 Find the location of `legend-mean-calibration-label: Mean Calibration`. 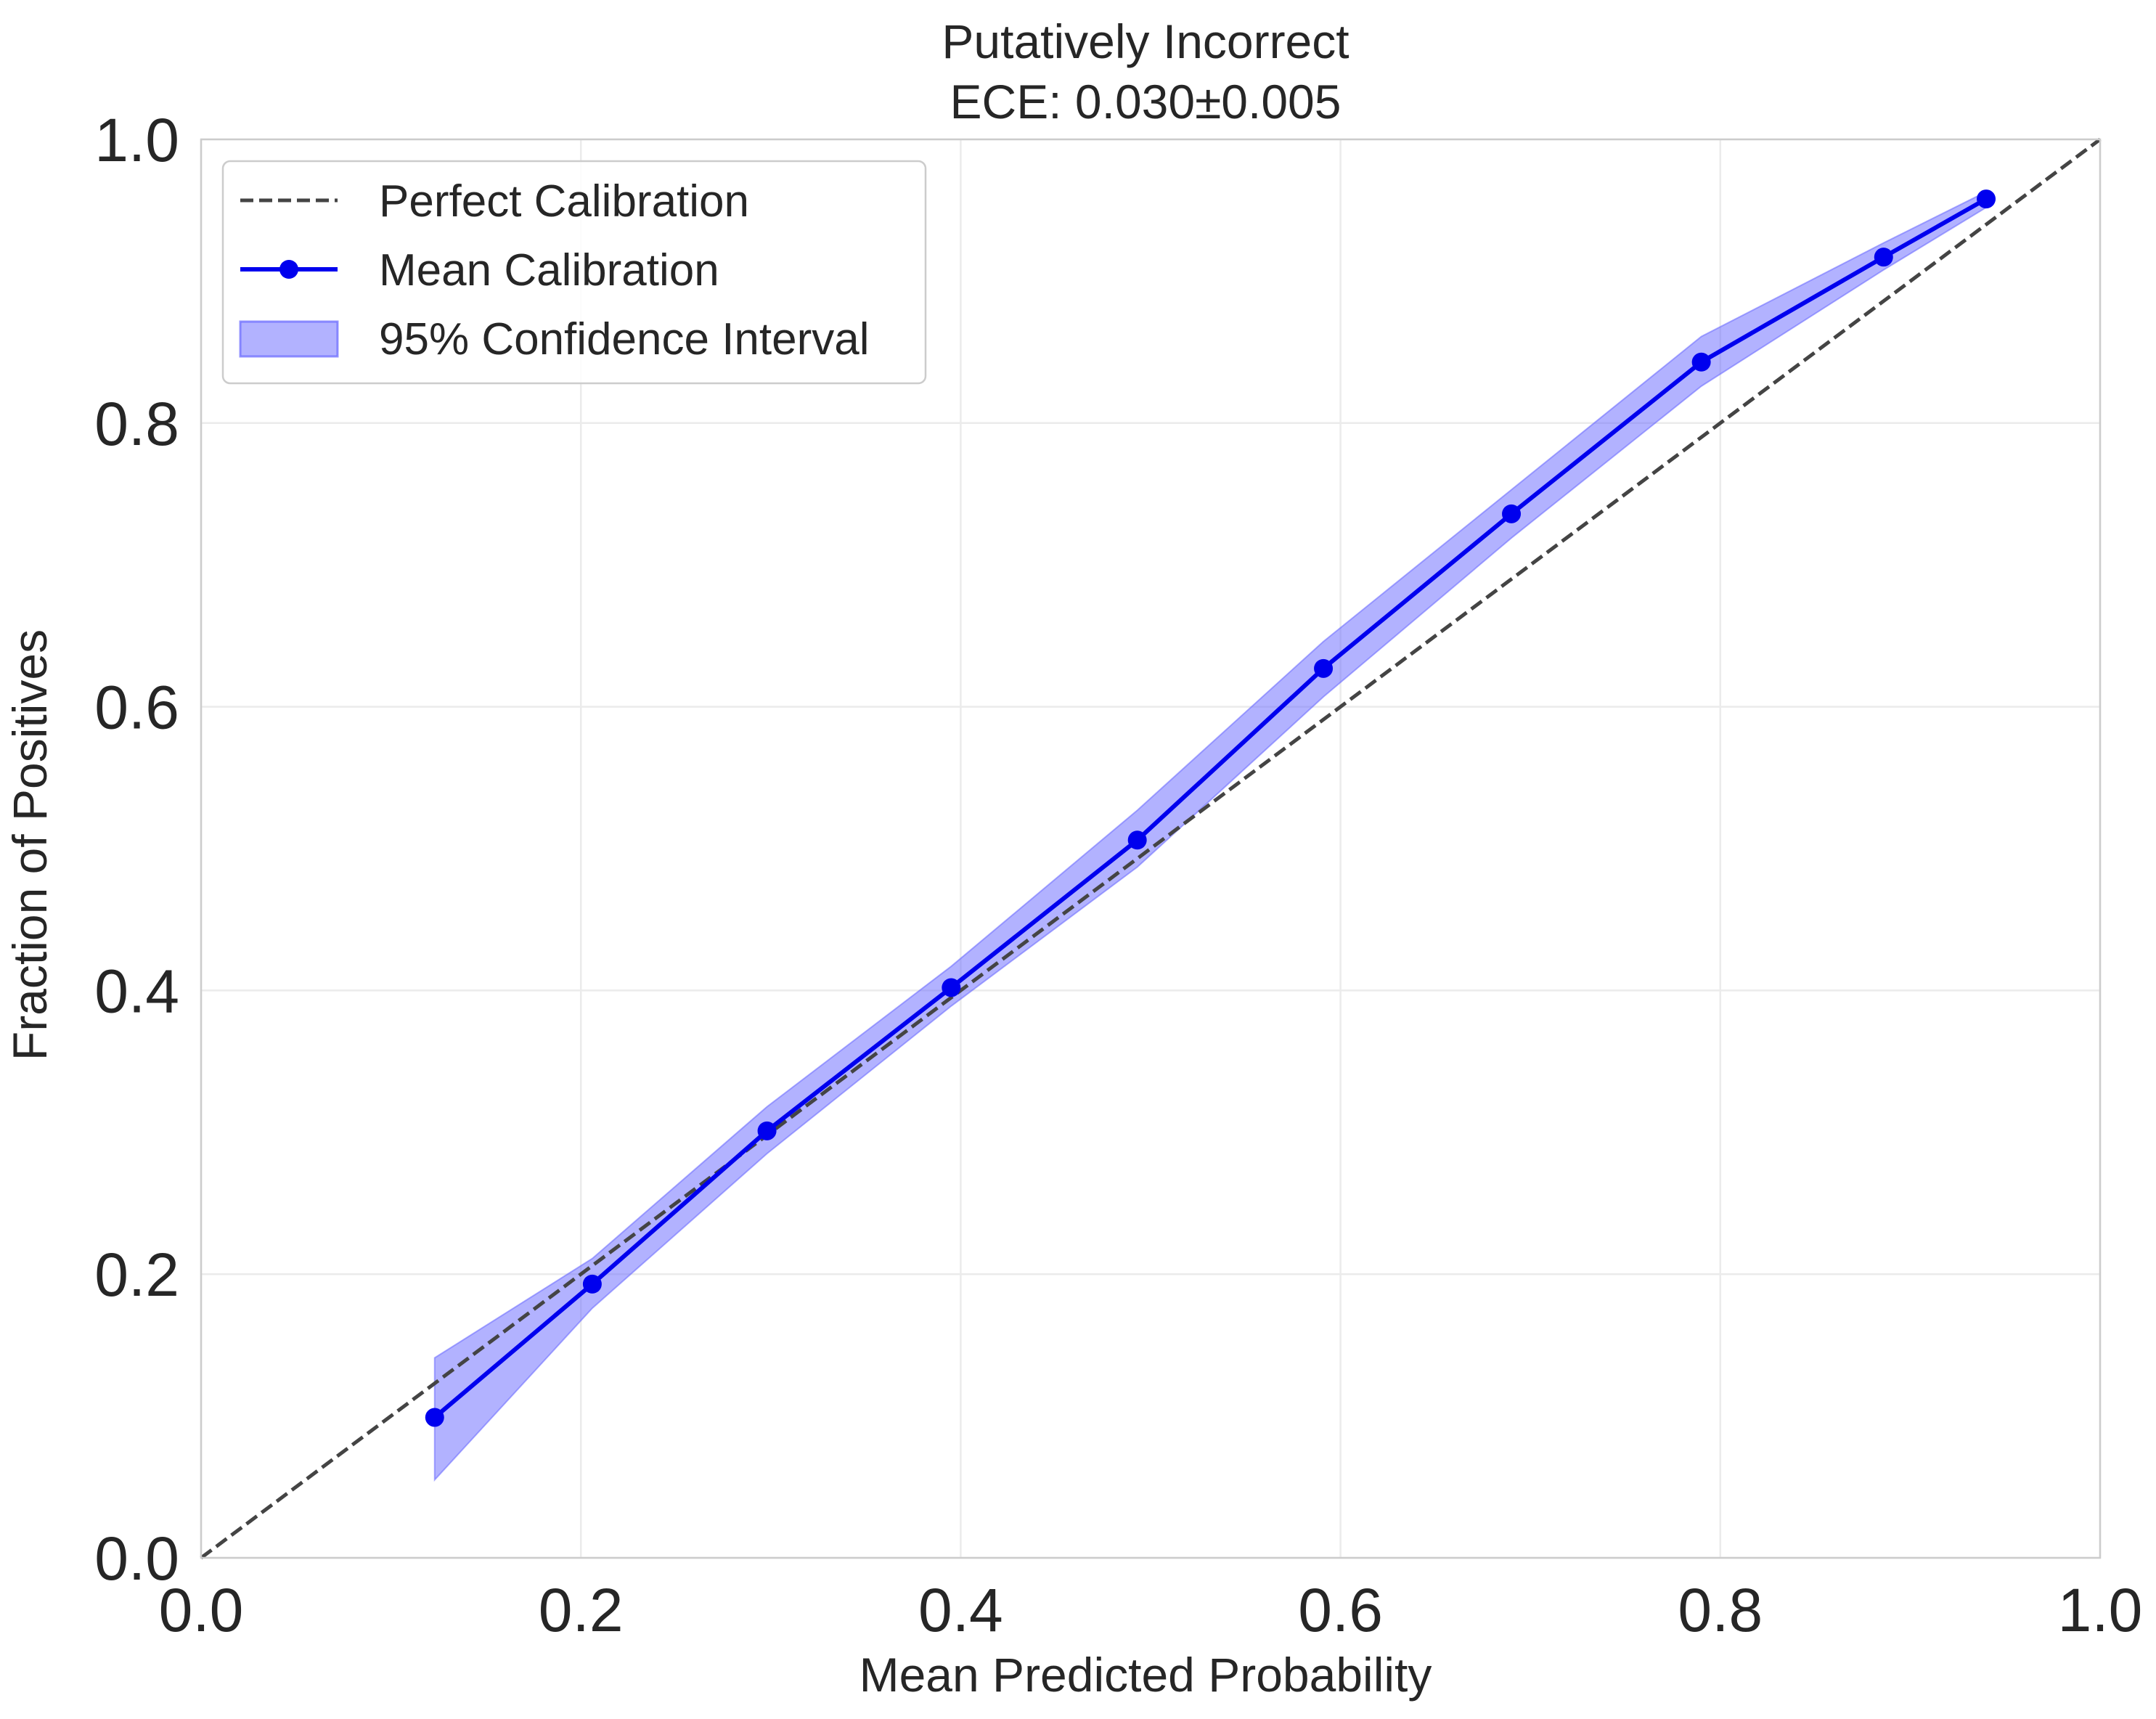

legend-mean-calibration-label: Mean Calibration is located at coordinates (549, 270).